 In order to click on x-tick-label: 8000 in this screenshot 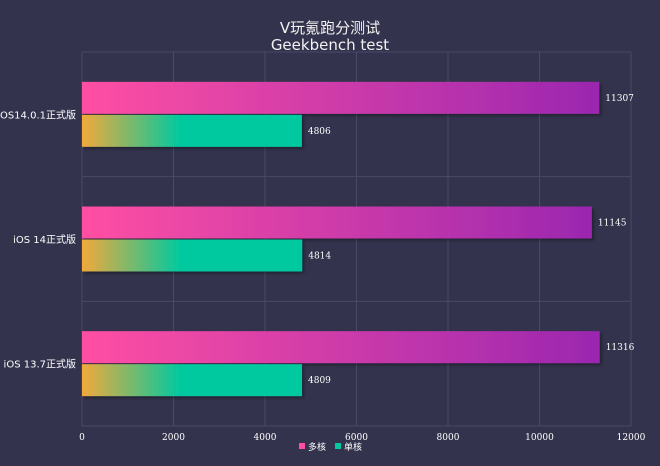, I will do `click(448, 438)`.